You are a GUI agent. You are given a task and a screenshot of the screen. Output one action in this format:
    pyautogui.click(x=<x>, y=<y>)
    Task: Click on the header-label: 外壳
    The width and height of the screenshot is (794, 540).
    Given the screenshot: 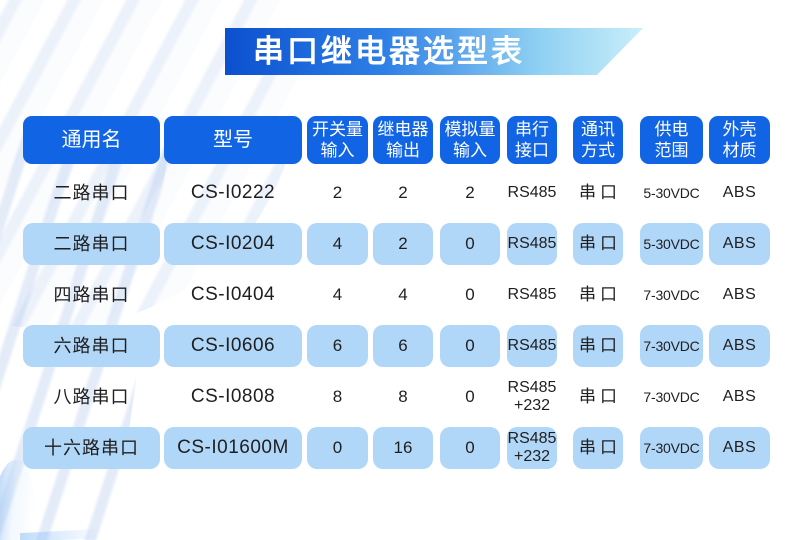 What is the action you would take?
    pyautogui.click(x=739, y=129)
    